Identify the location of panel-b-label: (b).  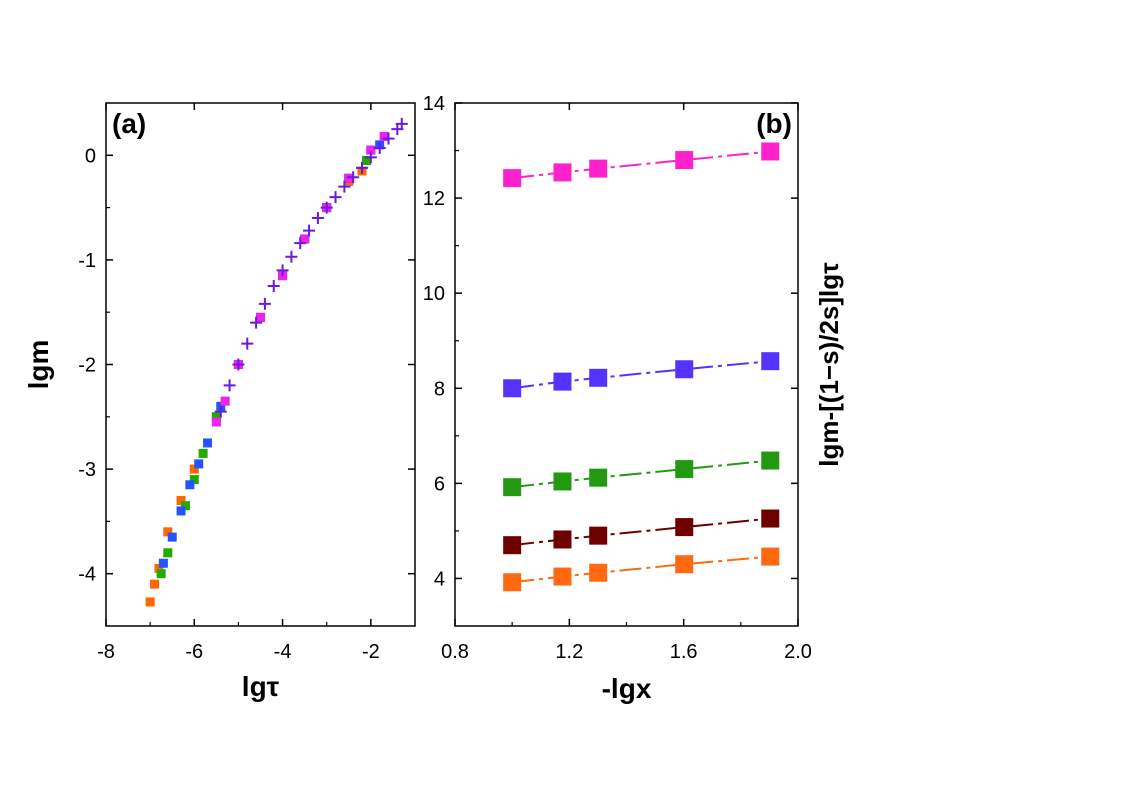
(774, 123).